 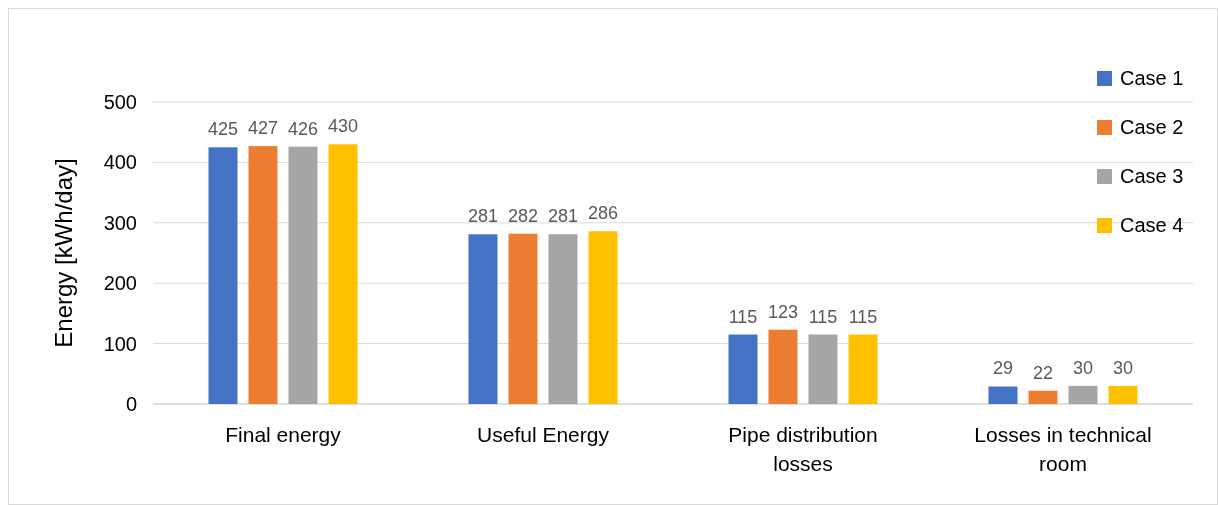 I want to click on y-tick-label: 0, so click(x=131, y=404).